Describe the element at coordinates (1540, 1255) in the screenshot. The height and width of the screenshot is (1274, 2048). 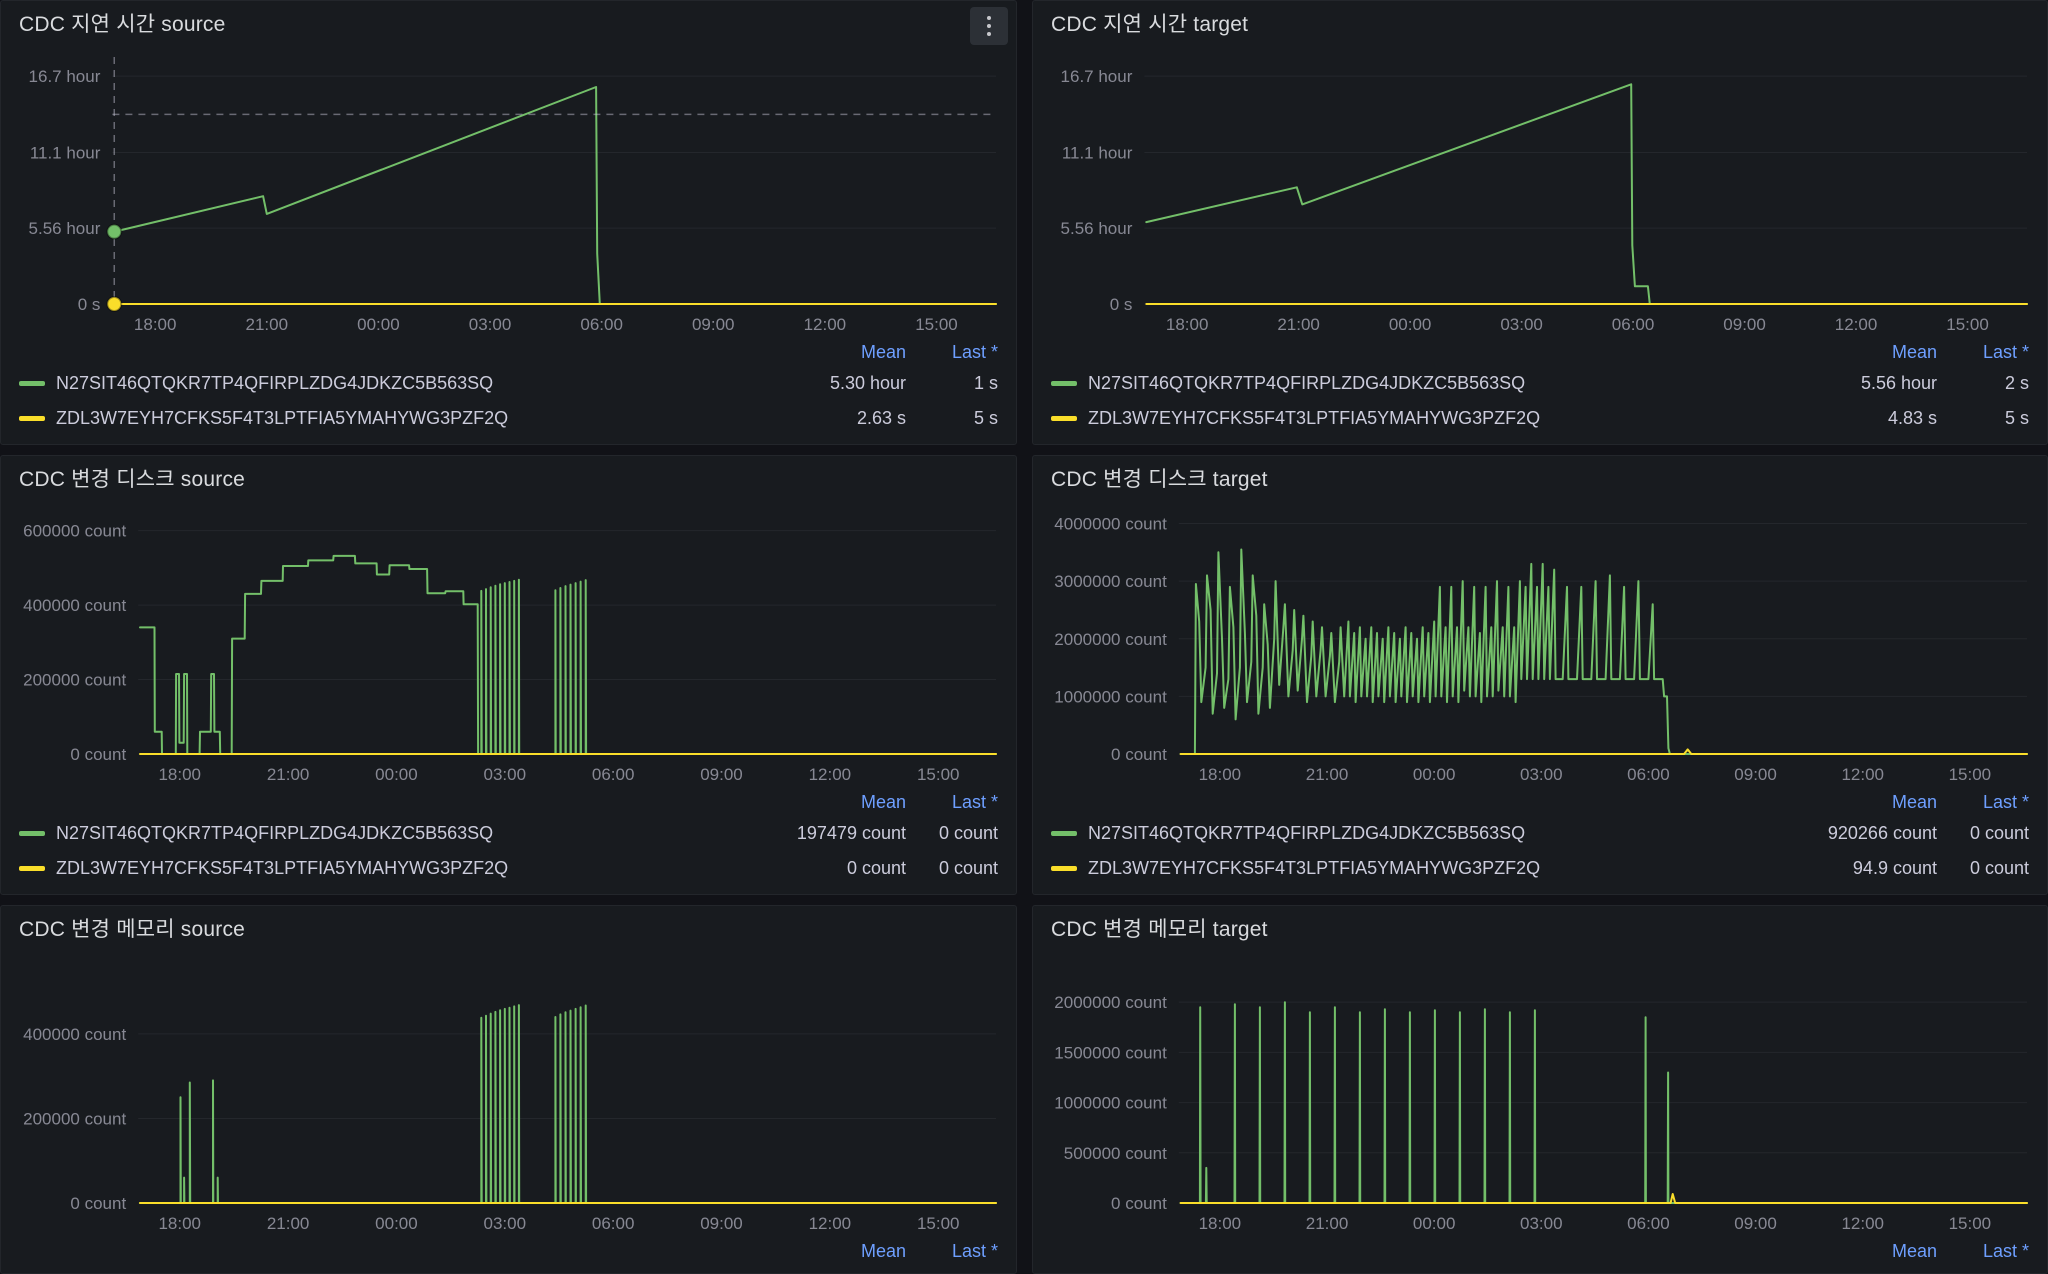
I see `legend: Mean Last *` at that location.